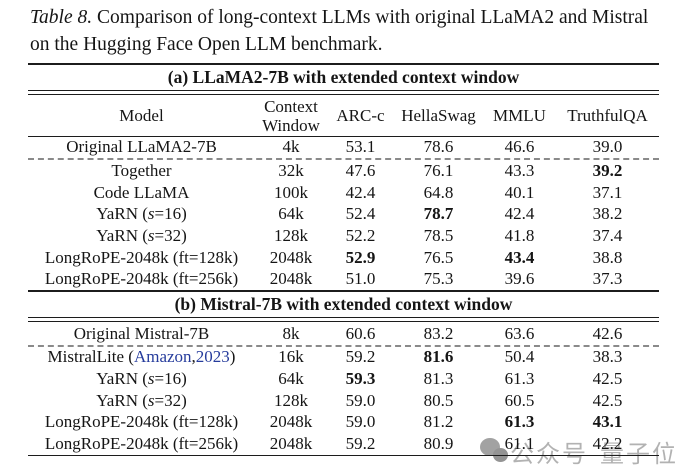 Image resolution: width=684 pixels, height=476 pixels. What do you see at coordinates (438, 192) in the screenshot?
I see `value-cell: 64.8` at bounding box center [438, 192].